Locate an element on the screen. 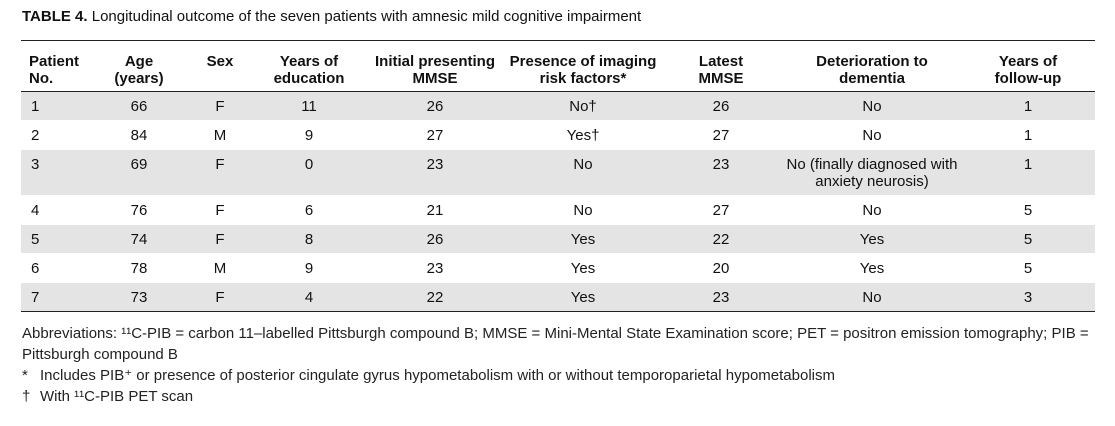 This screenshot has height=426, width=1115. cell-latest-mmse: 26 is located at coordinates (721, 106).